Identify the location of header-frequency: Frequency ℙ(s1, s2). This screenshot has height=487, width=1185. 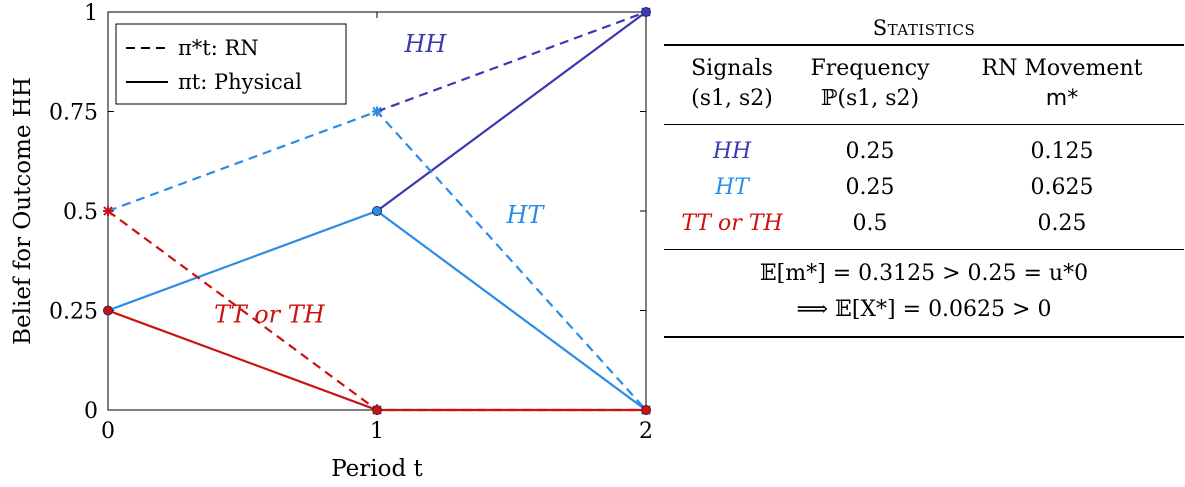
(870, 84).